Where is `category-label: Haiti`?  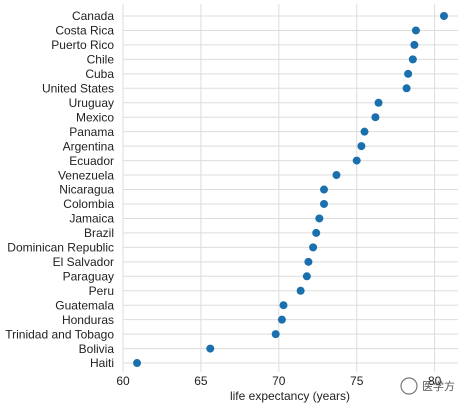
category-label: Haiti is located at coordinates (102, 363).